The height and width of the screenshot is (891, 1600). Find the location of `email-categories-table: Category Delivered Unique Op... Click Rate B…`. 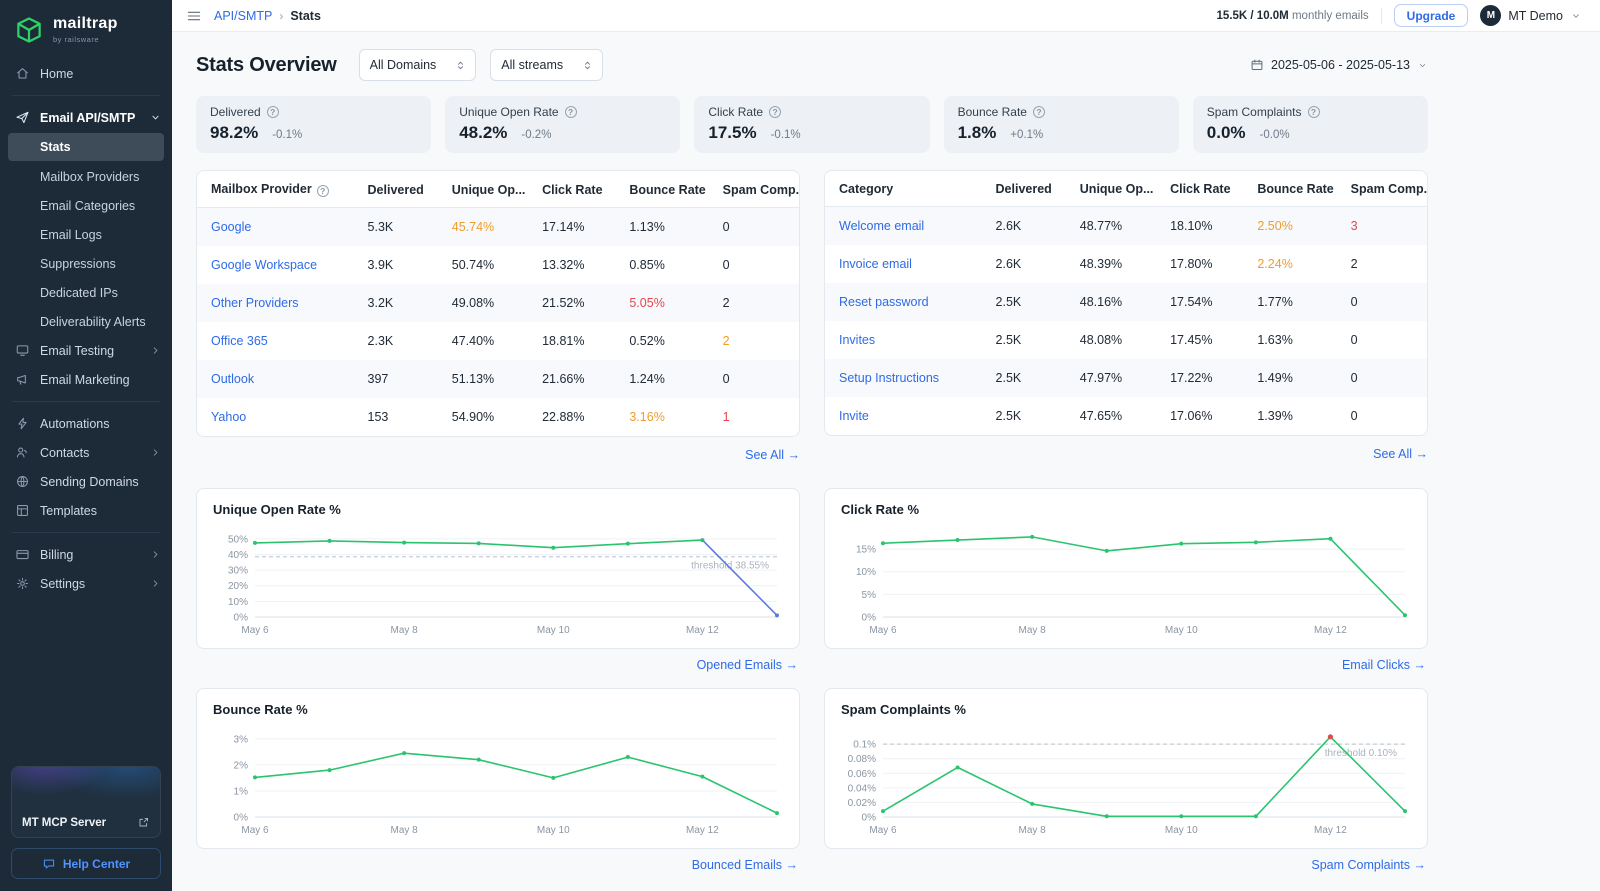

email-categories-table: Category Delivered Unique Op... Click Rate B… is located at coordinates (1126, 303).